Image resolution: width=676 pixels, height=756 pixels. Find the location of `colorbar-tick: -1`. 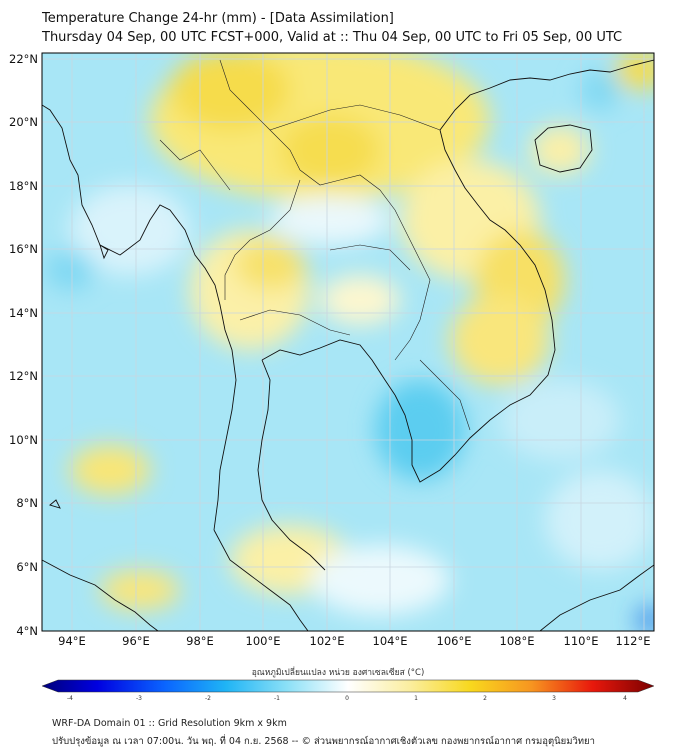

colorbar-tick: -1 is located at coordinates (277, 697).